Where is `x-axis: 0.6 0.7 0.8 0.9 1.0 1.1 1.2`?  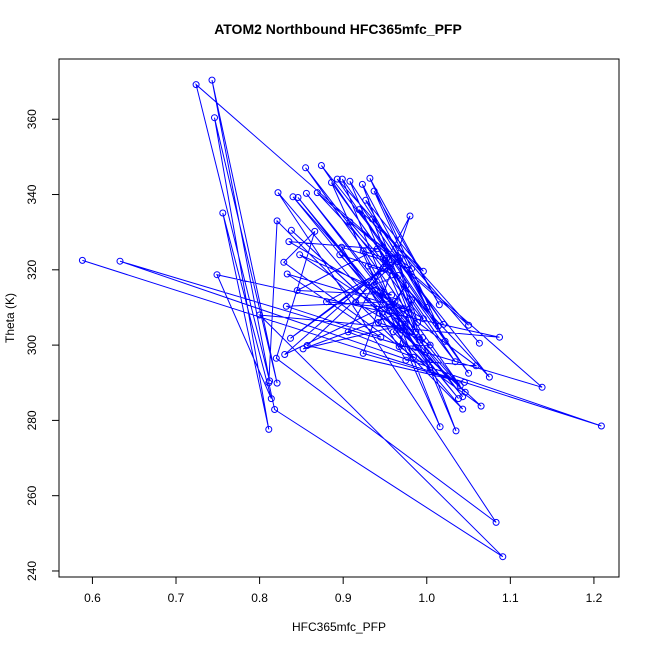 x-axis: 0.6 0.7 0.8 0.9 1.0 1.1 1.2 is located at coordinates (343, 591).